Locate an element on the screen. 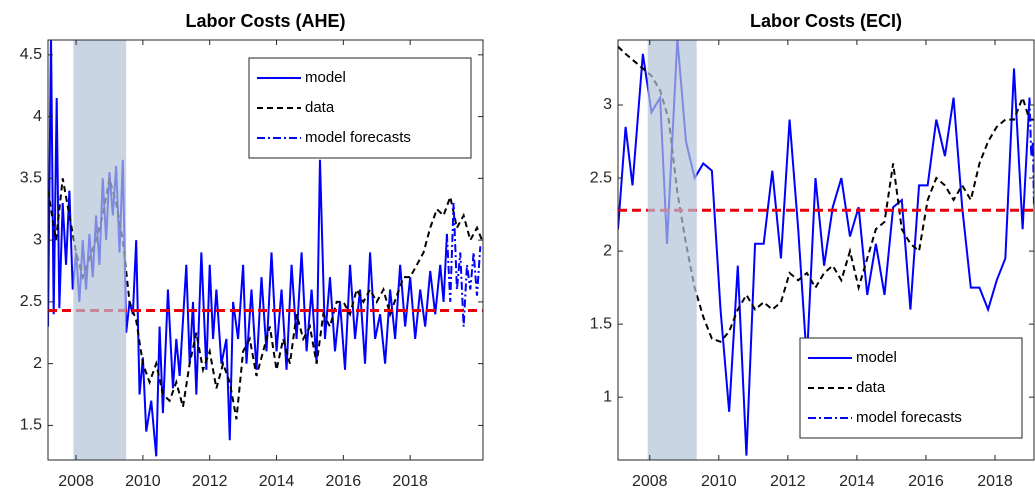 The width and height of the screenshot is (1035, 494). y-tick-label: 4 is located at coordinates (37, 116).